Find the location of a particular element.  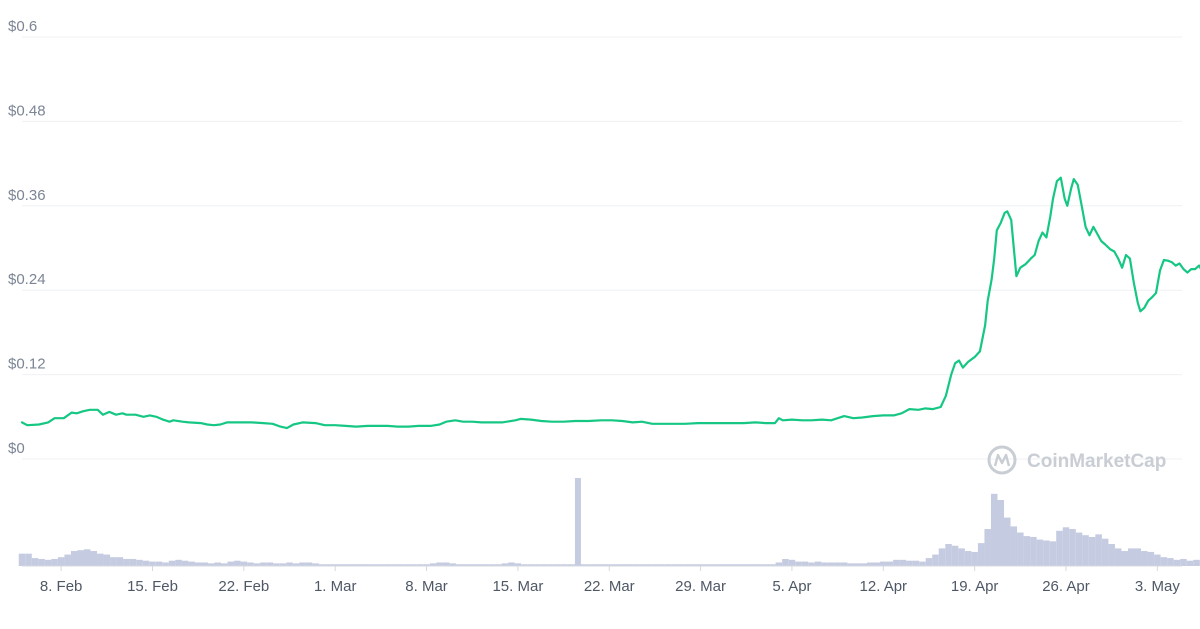

coinmarketcap-watermark: CoinMarketCap is located at coordinates (1076, 460).